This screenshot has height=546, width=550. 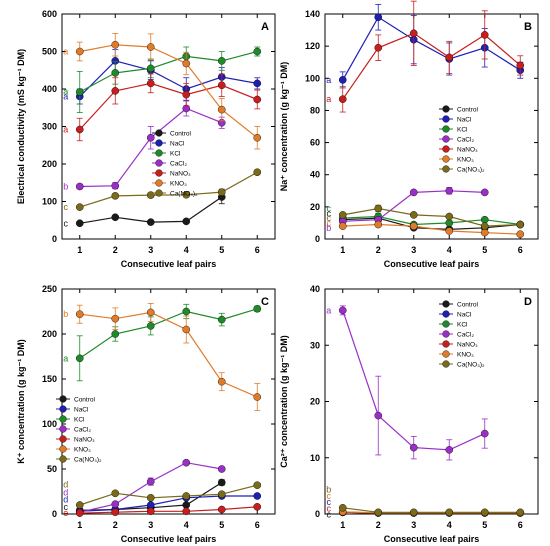 What do you see at coordinates (65, 513) in the screenshot?
I see `significance-letter: e` at bounding box center [65, 513].